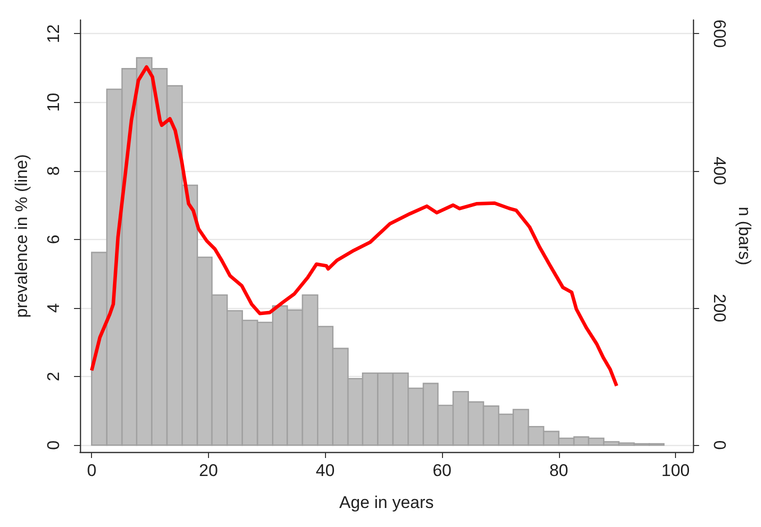 The image size is (761, 527). What do you see at coordinates (744, 236) in the screenshot?
I see `y2-axis-title: n (bars)` at bounding box center [744, 236].